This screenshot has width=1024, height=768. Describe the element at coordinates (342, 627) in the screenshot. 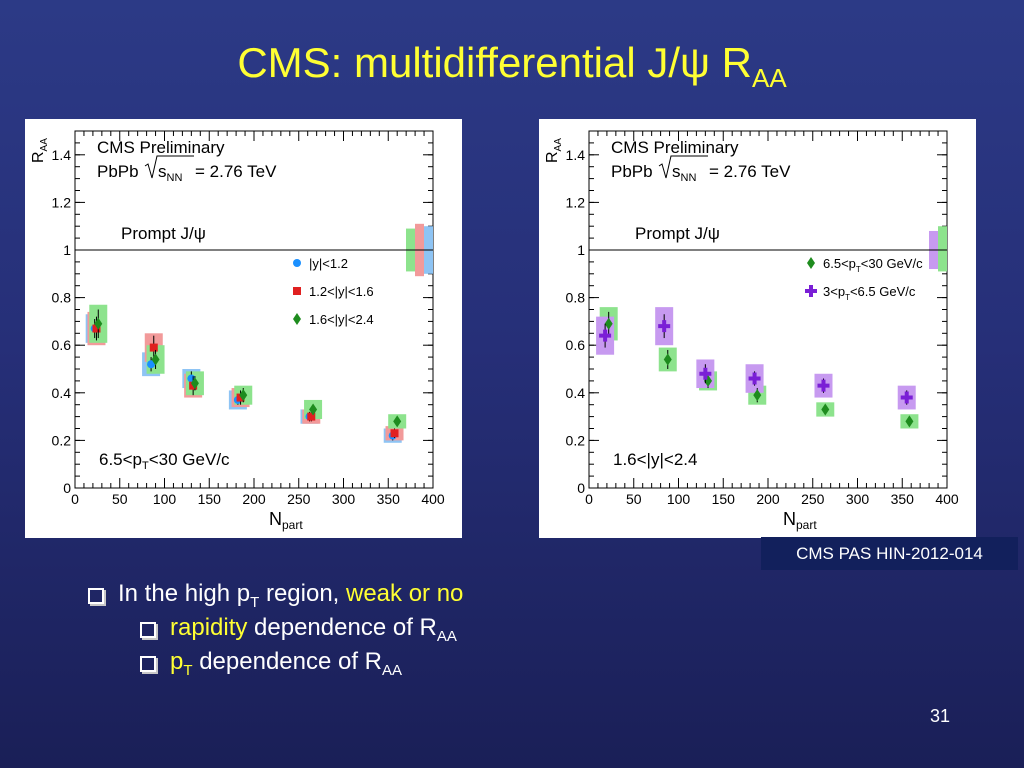

I see `bullet-text-part: dependence of R` at that location.